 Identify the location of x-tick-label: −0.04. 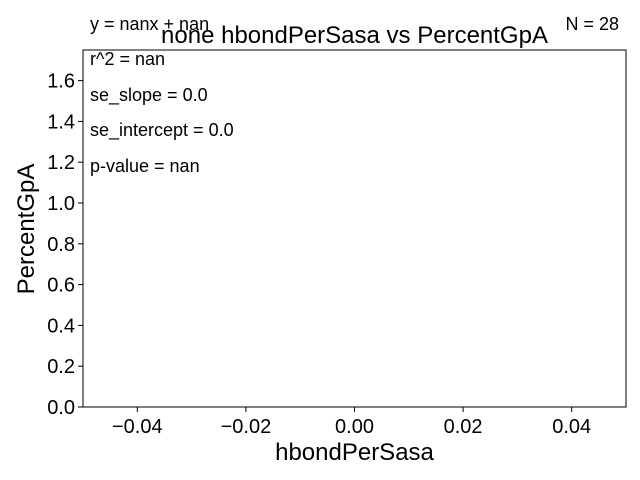
(137, 427).